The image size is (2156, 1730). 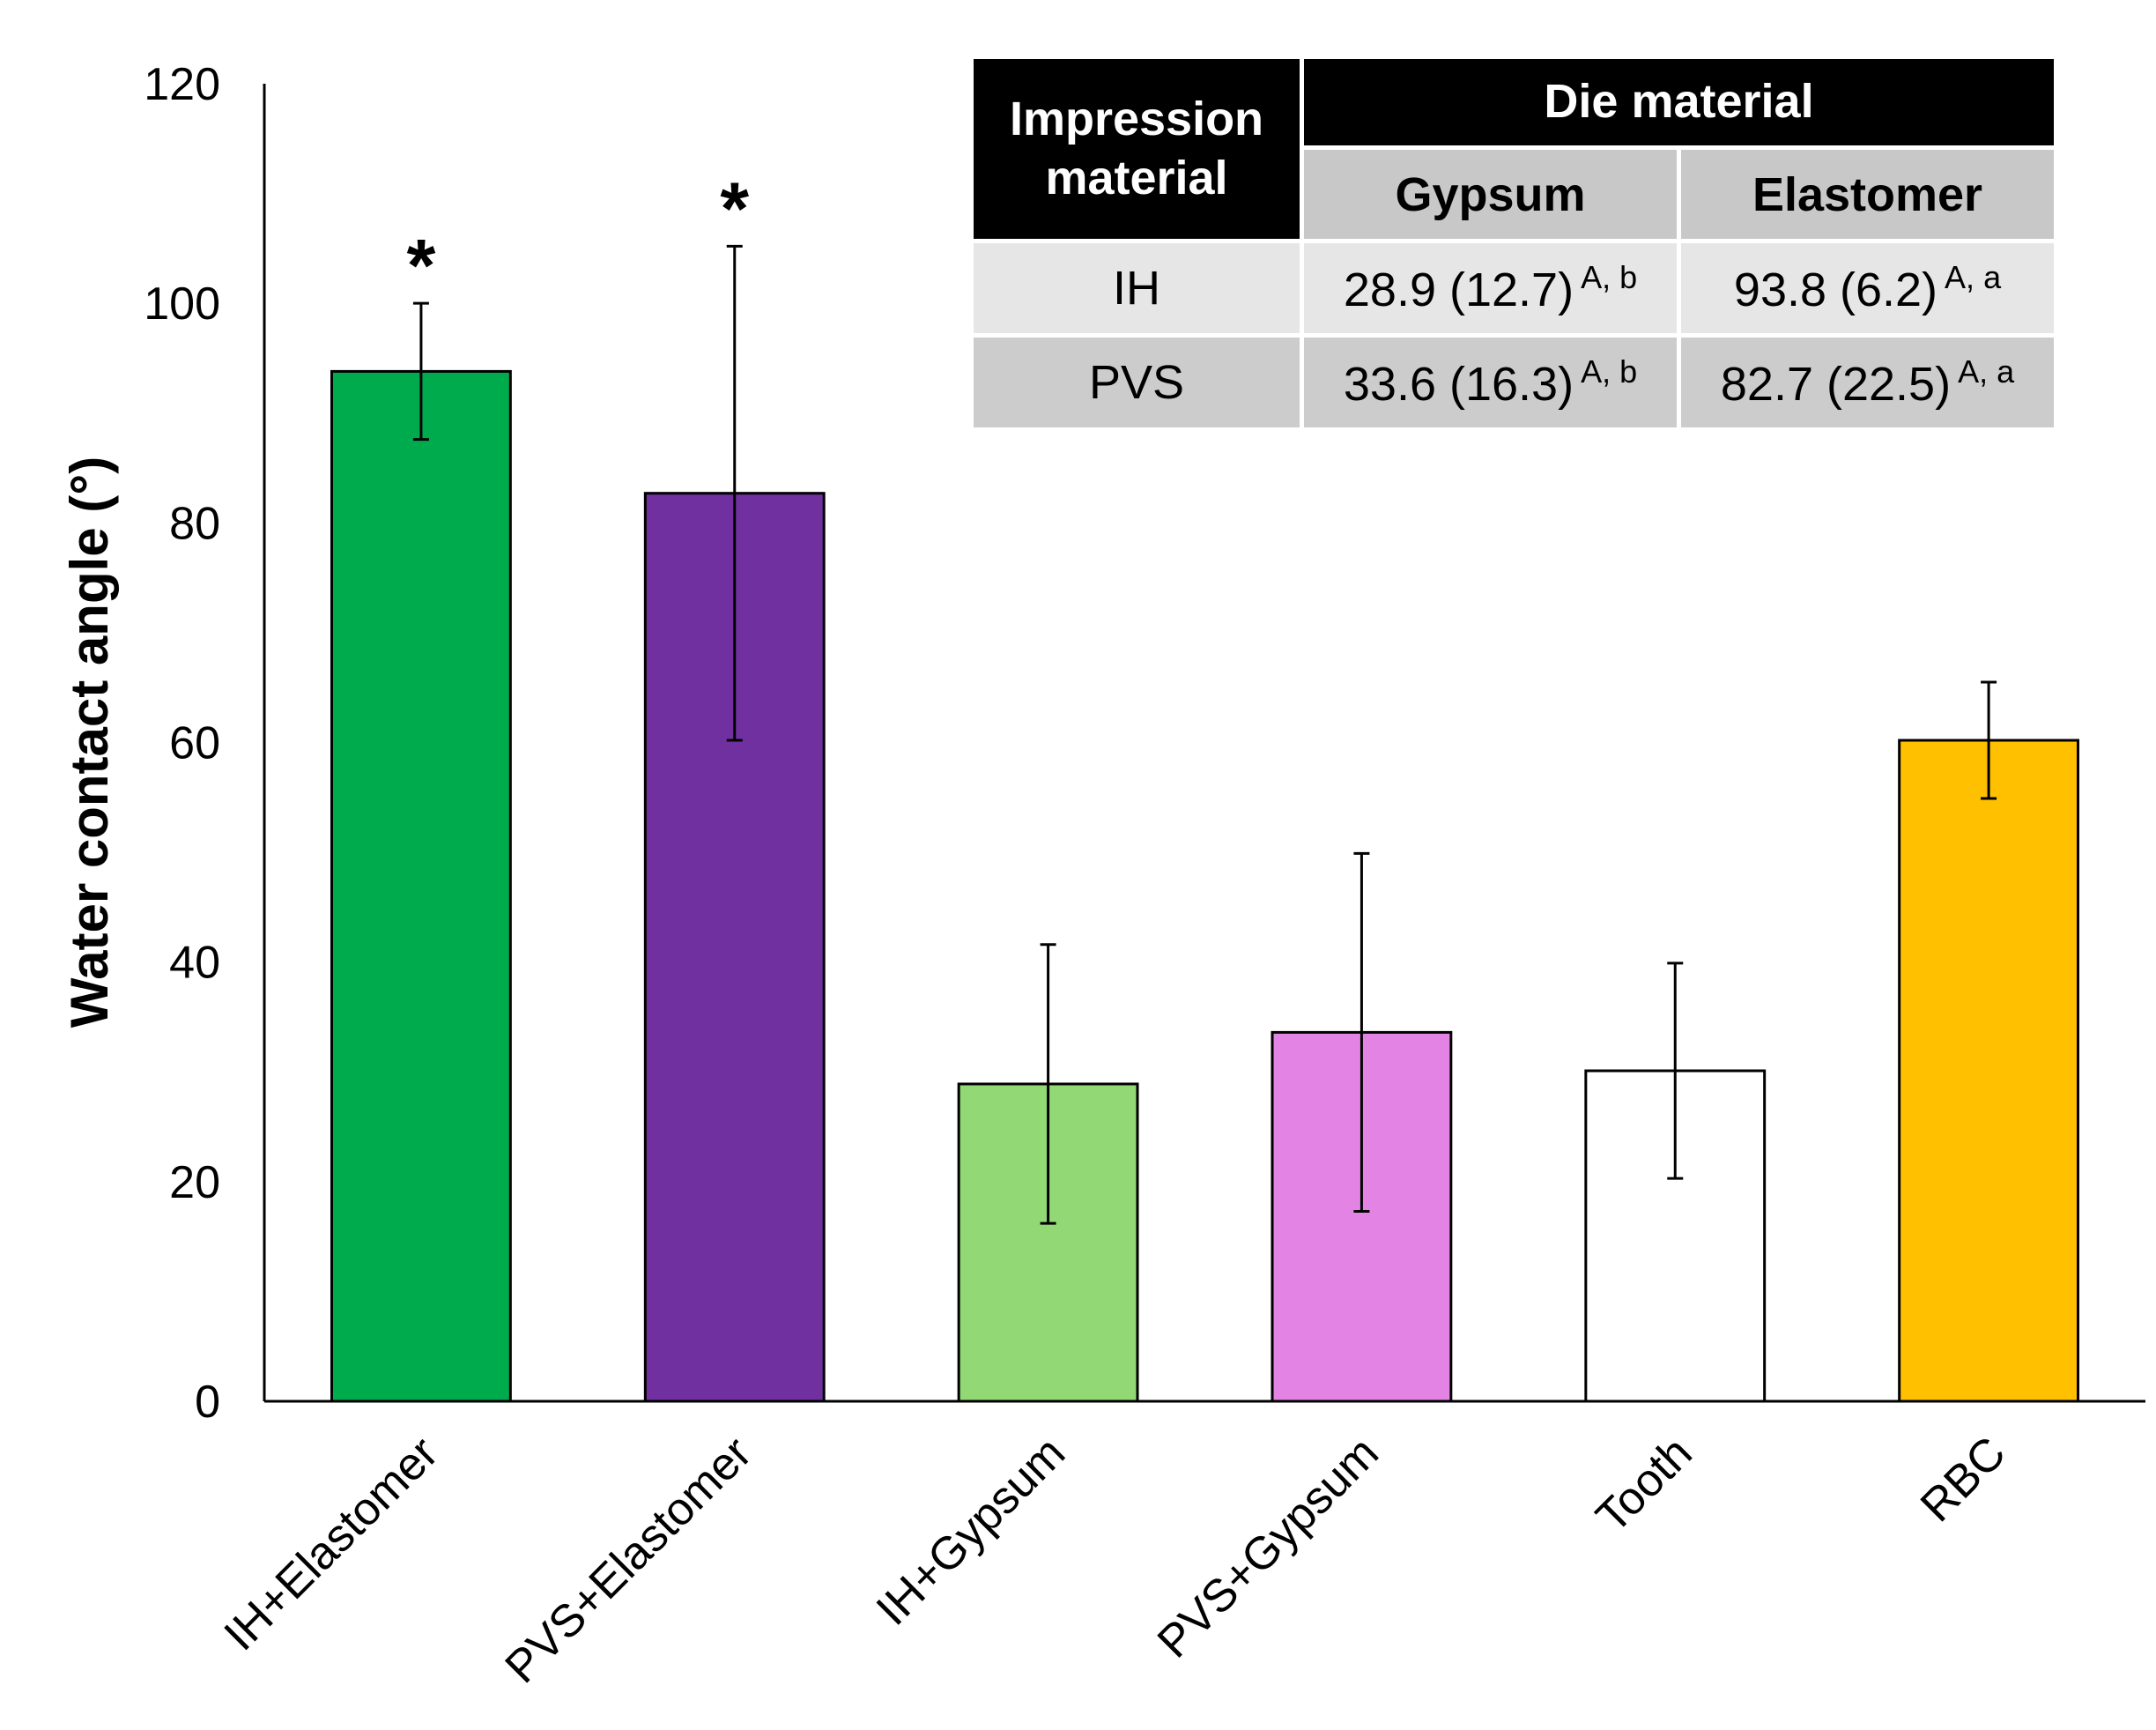 What do you see at coordinates (194, 523) in the screenshot?
I see `y-tick-label: 80` at bounding box center [194, 523].